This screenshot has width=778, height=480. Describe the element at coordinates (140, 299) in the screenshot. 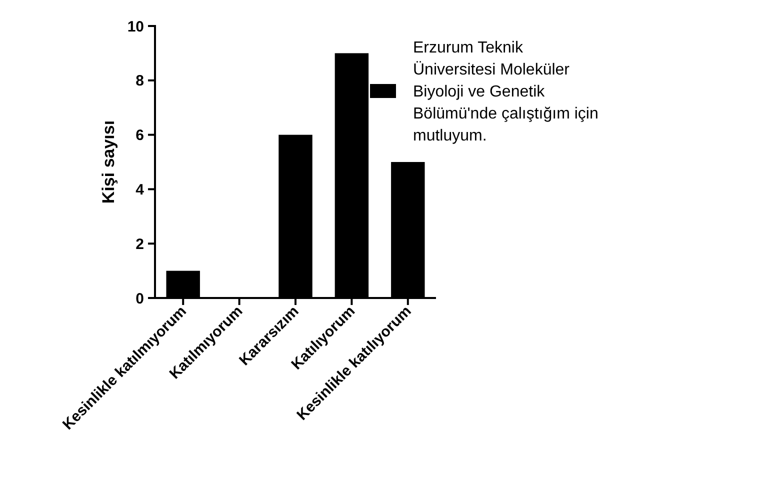

I see `y-tick-label: 0` at that location.